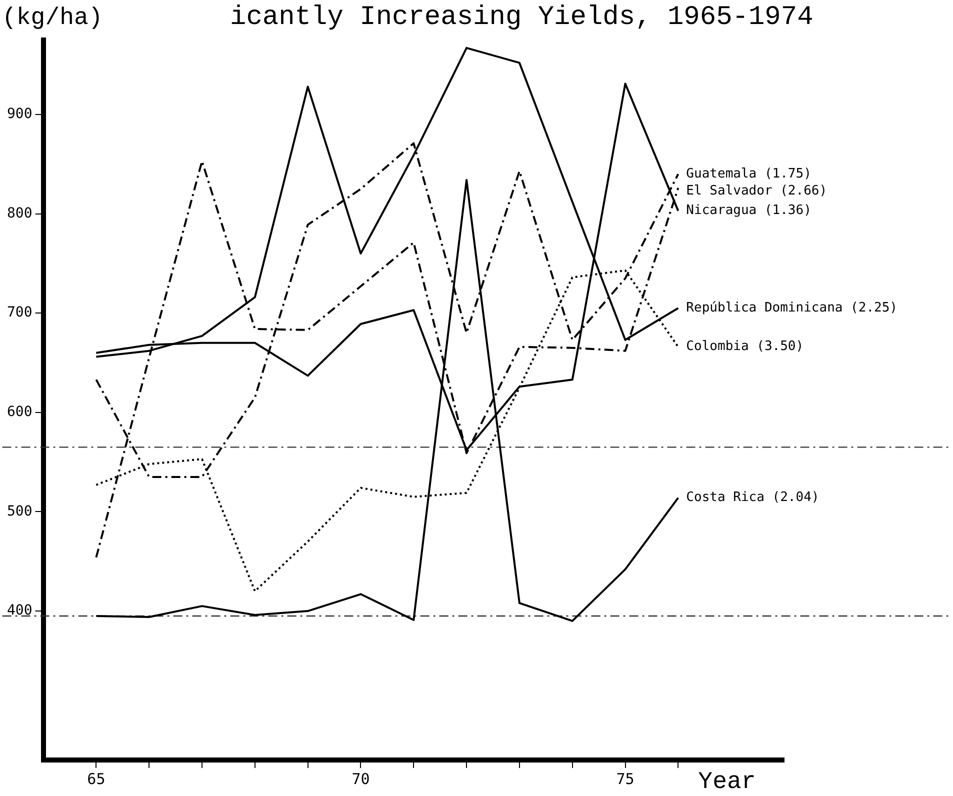  I want to click on series-label: Costa Rica (2.04), so click(753, 498).